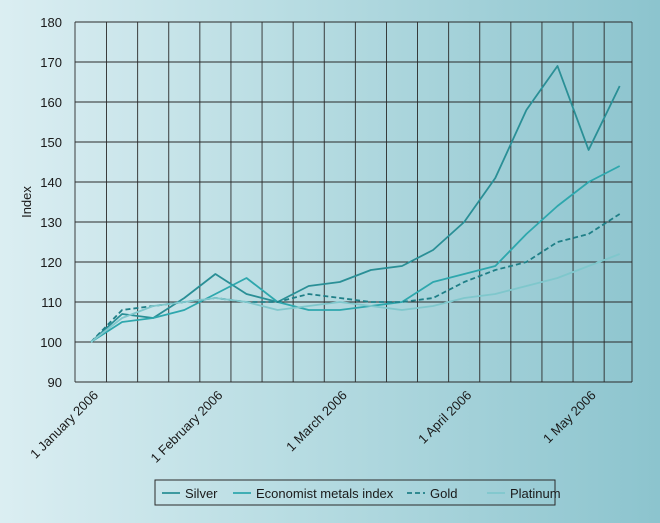 Image resolution: width=660 pixels, height=523 pixels. What do you see at coordinates (55, 382) in the screenshot?
I see `y-tick-label: 90` at bounding box center [55, 382].